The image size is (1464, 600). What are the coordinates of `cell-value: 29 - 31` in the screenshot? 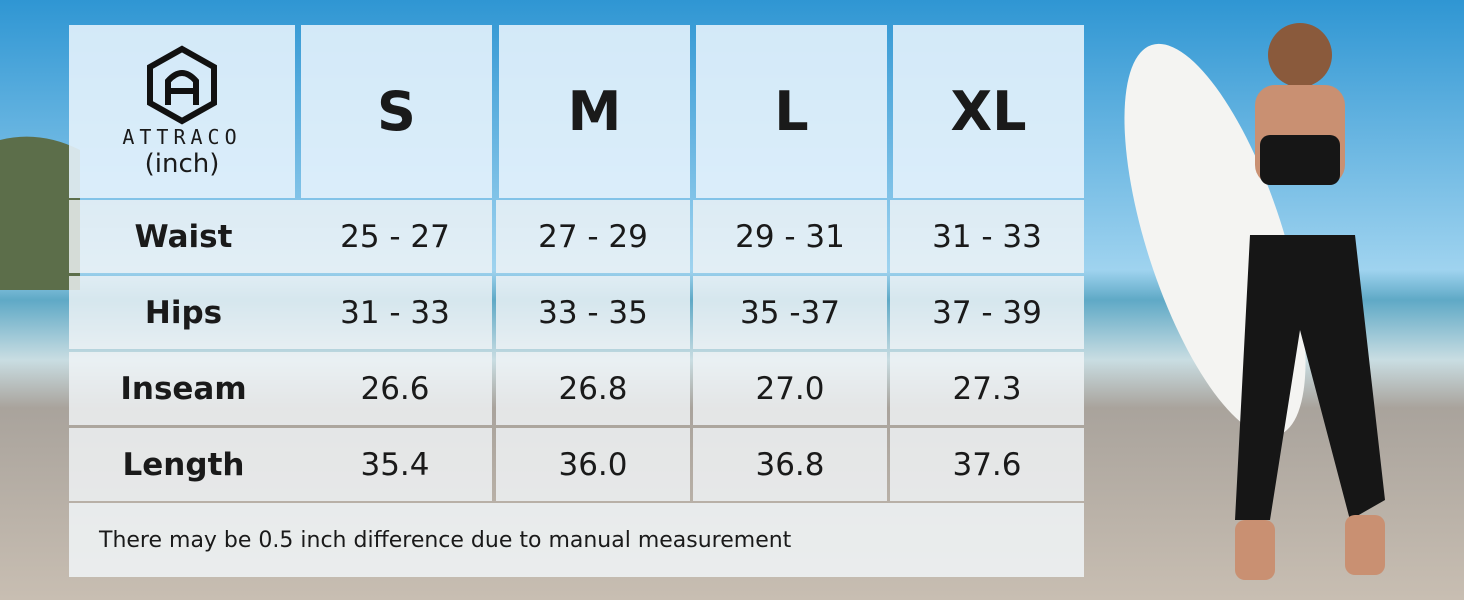 It's located at (790, 236).